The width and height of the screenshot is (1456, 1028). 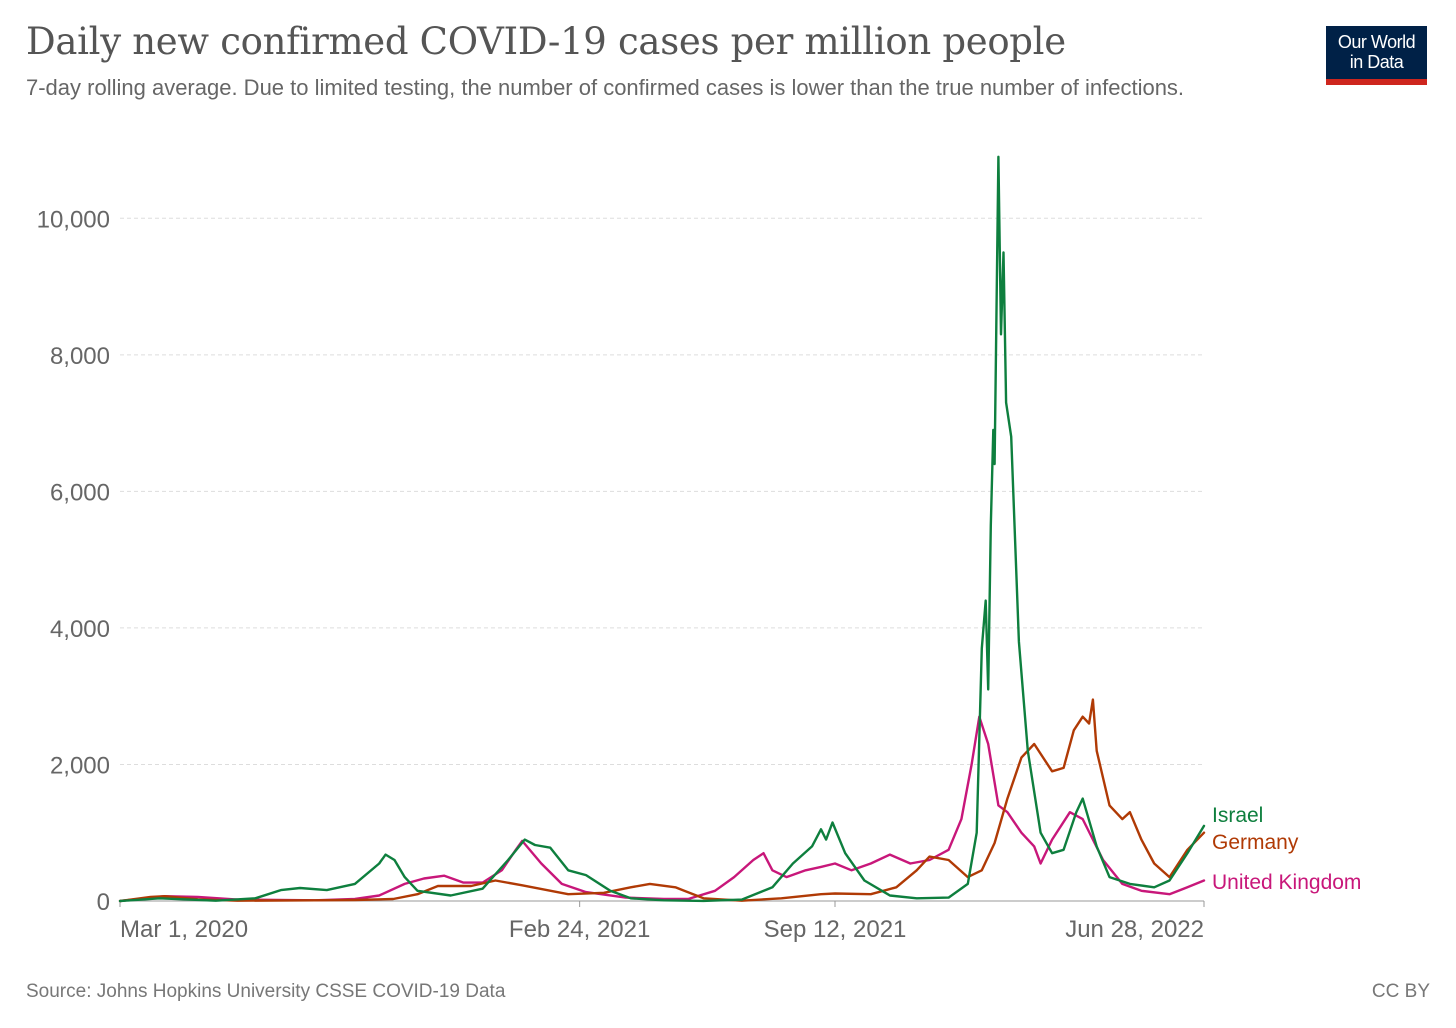 I want to click on y-tick-label: 2,000, so click(x=80, y=765).